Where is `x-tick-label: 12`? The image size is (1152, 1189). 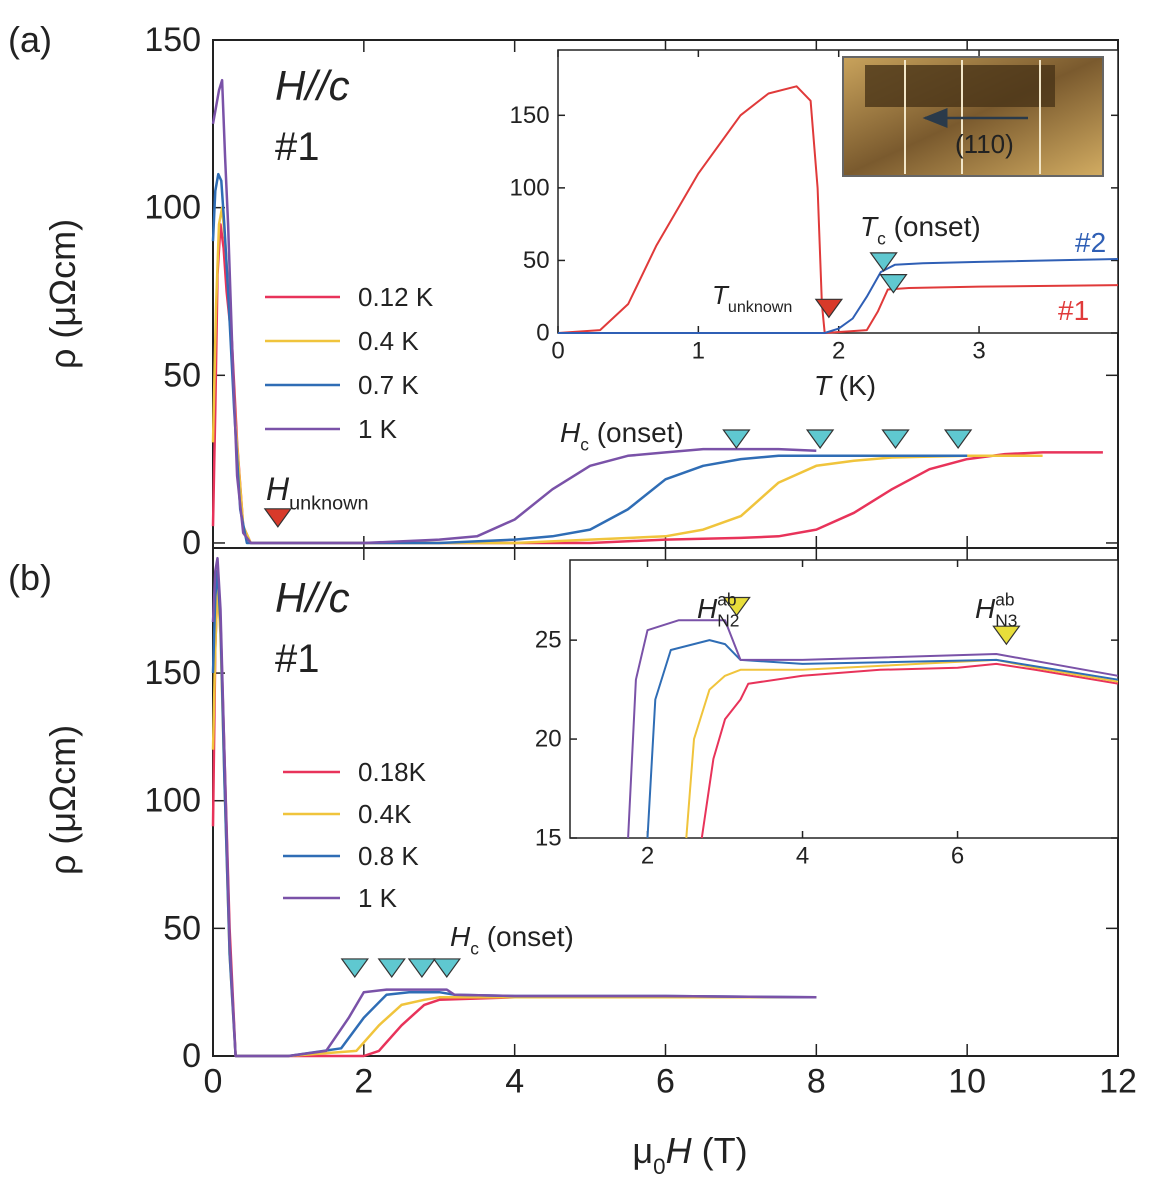 x-tick-label: 12 is located at coordinates (1118, 1082).